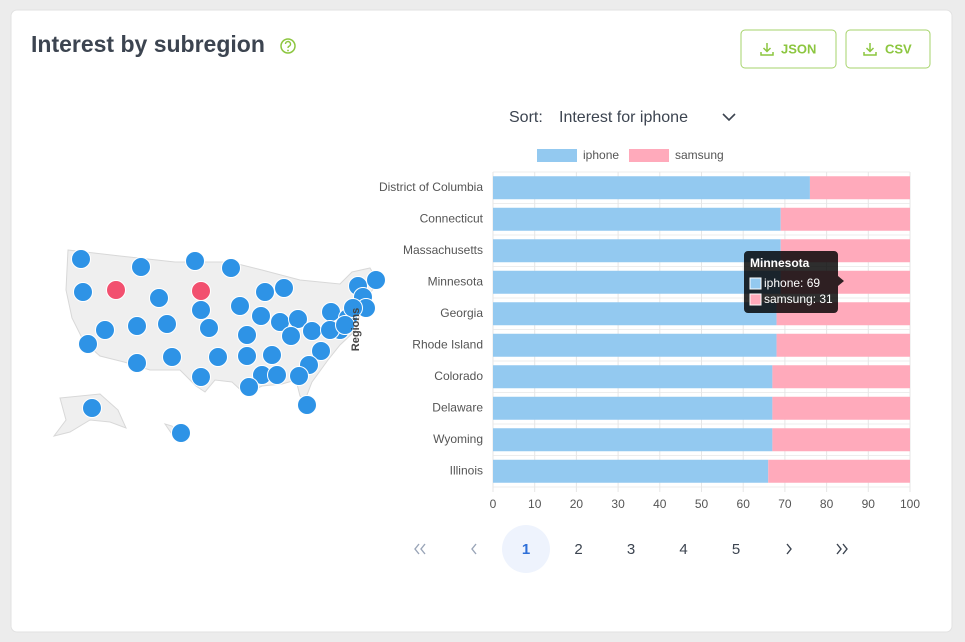  I want to click on tooltip-line: iphone: 69, so click(792, 283).